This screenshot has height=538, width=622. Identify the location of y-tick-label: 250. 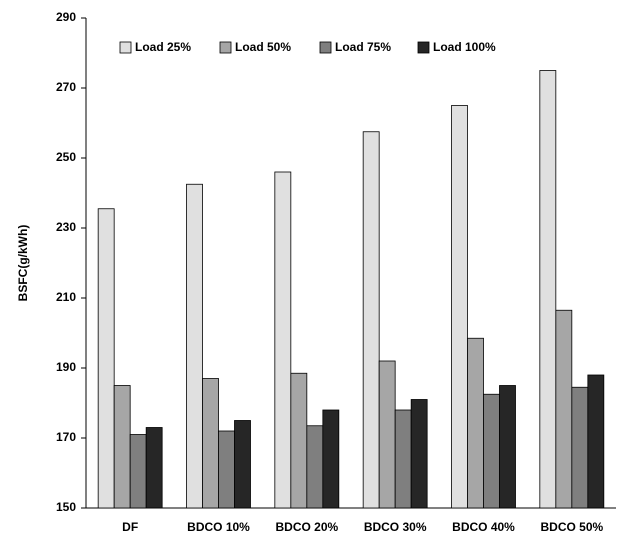
(66, 157).